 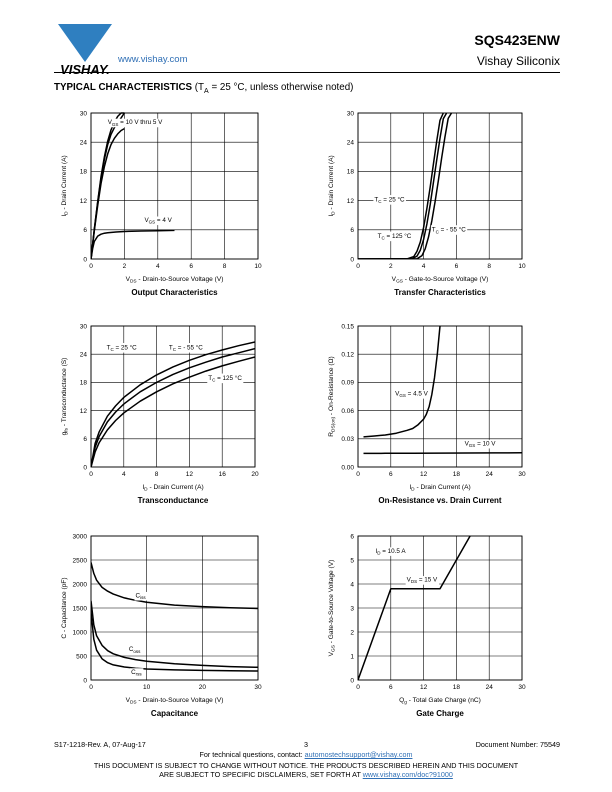 What do you see at coordinates (481, 444) in the screenshot?
I see `annotation-label: VGS = 10 V` at bounding box center [481, 444].